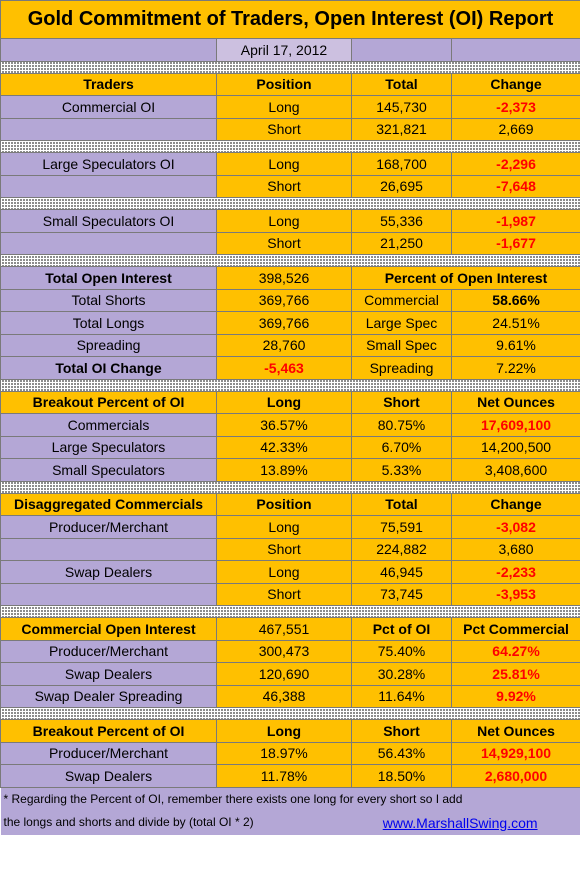 Image resolution: width=580 pixels, height=879 pixels. I want to click on cell: 55,336, so click(401, 221).